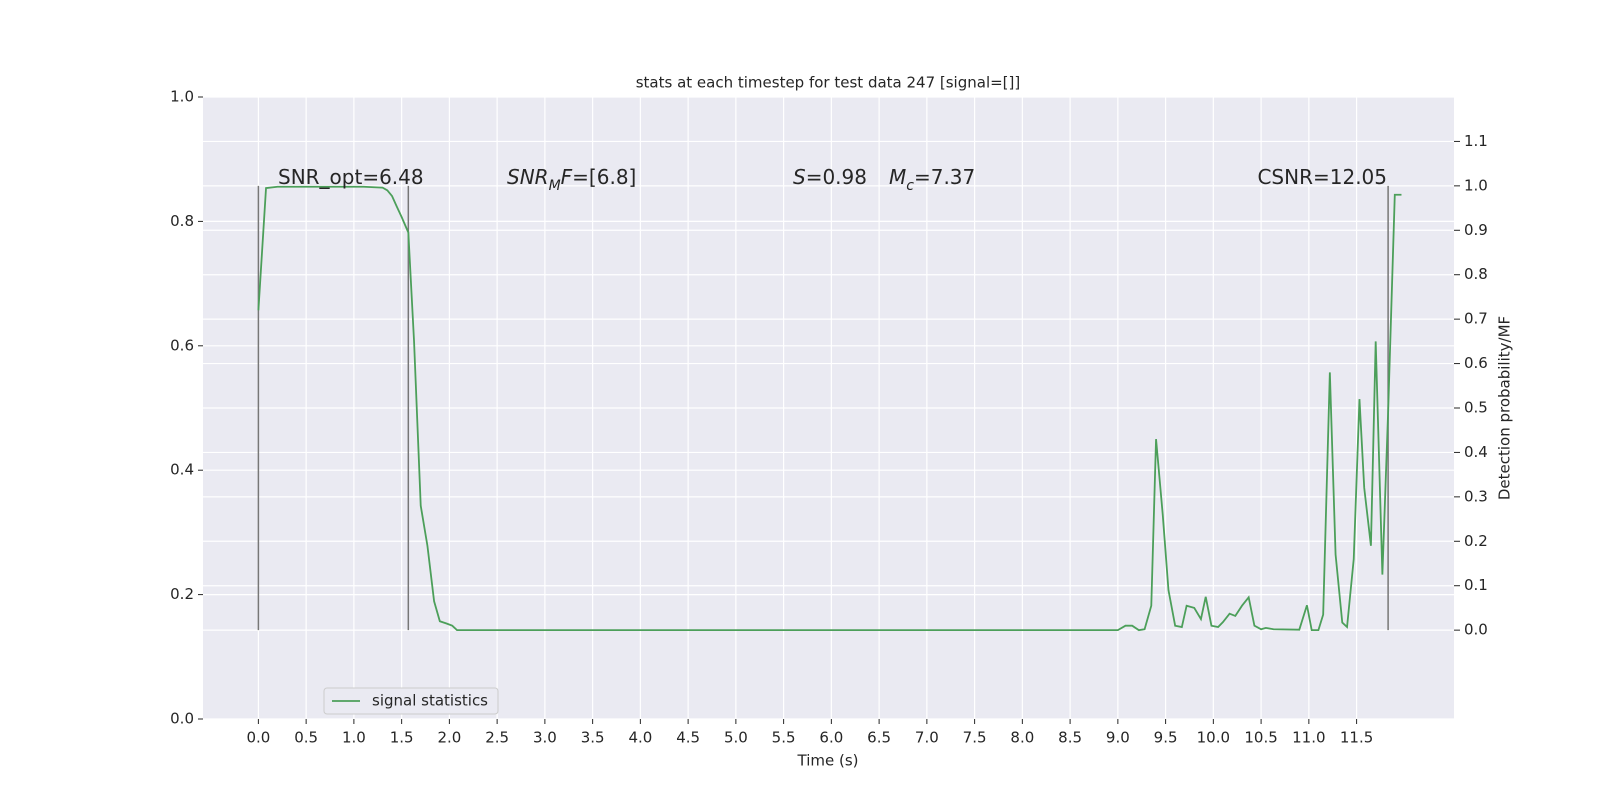 This screenshot has width=1600, height=800. I want to click on y2-tick-label: 0.6, so click(1476, 363).